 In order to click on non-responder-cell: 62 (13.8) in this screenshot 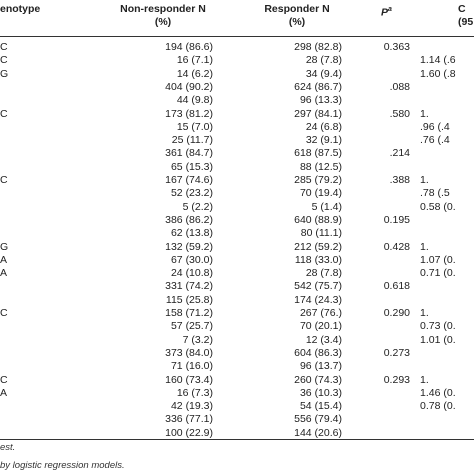, I will do `click(191, 233)`.